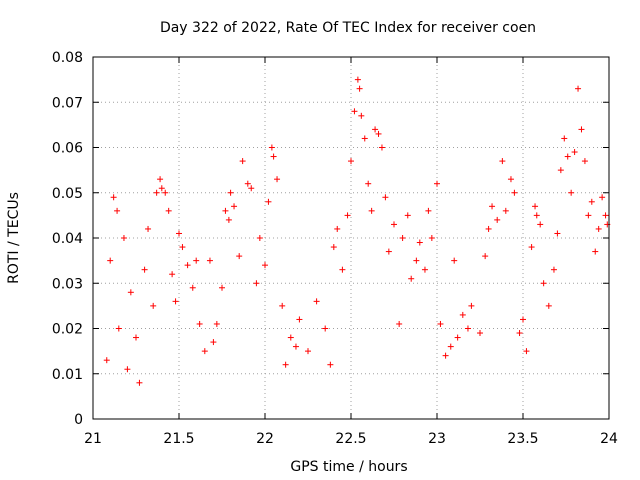  Describe the element at coordinates (437, 439) in the screenshot. I see `x-tick-label: 23` at that location.